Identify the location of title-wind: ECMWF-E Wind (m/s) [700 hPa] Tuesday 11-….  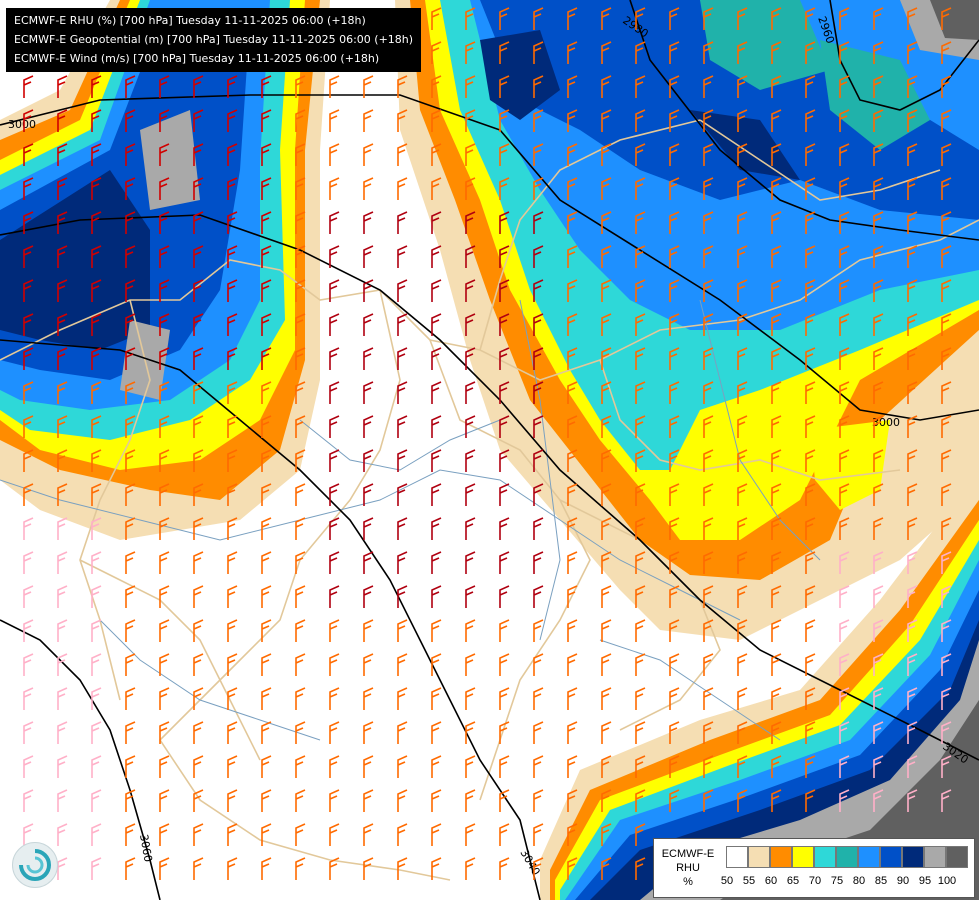
(197, 58).